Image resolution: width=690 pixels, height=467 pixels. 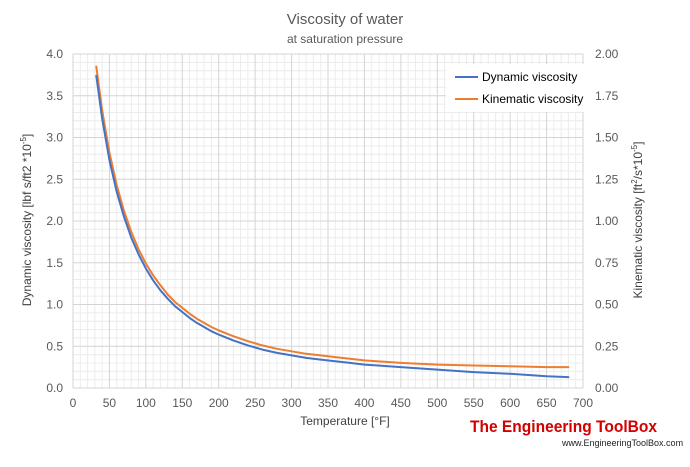 What do you see at coordinates (638, 240) in the screenshot?
I see `y-right-label-p1: Kinematic viscosity [ft` at bounding box center [638, 240].